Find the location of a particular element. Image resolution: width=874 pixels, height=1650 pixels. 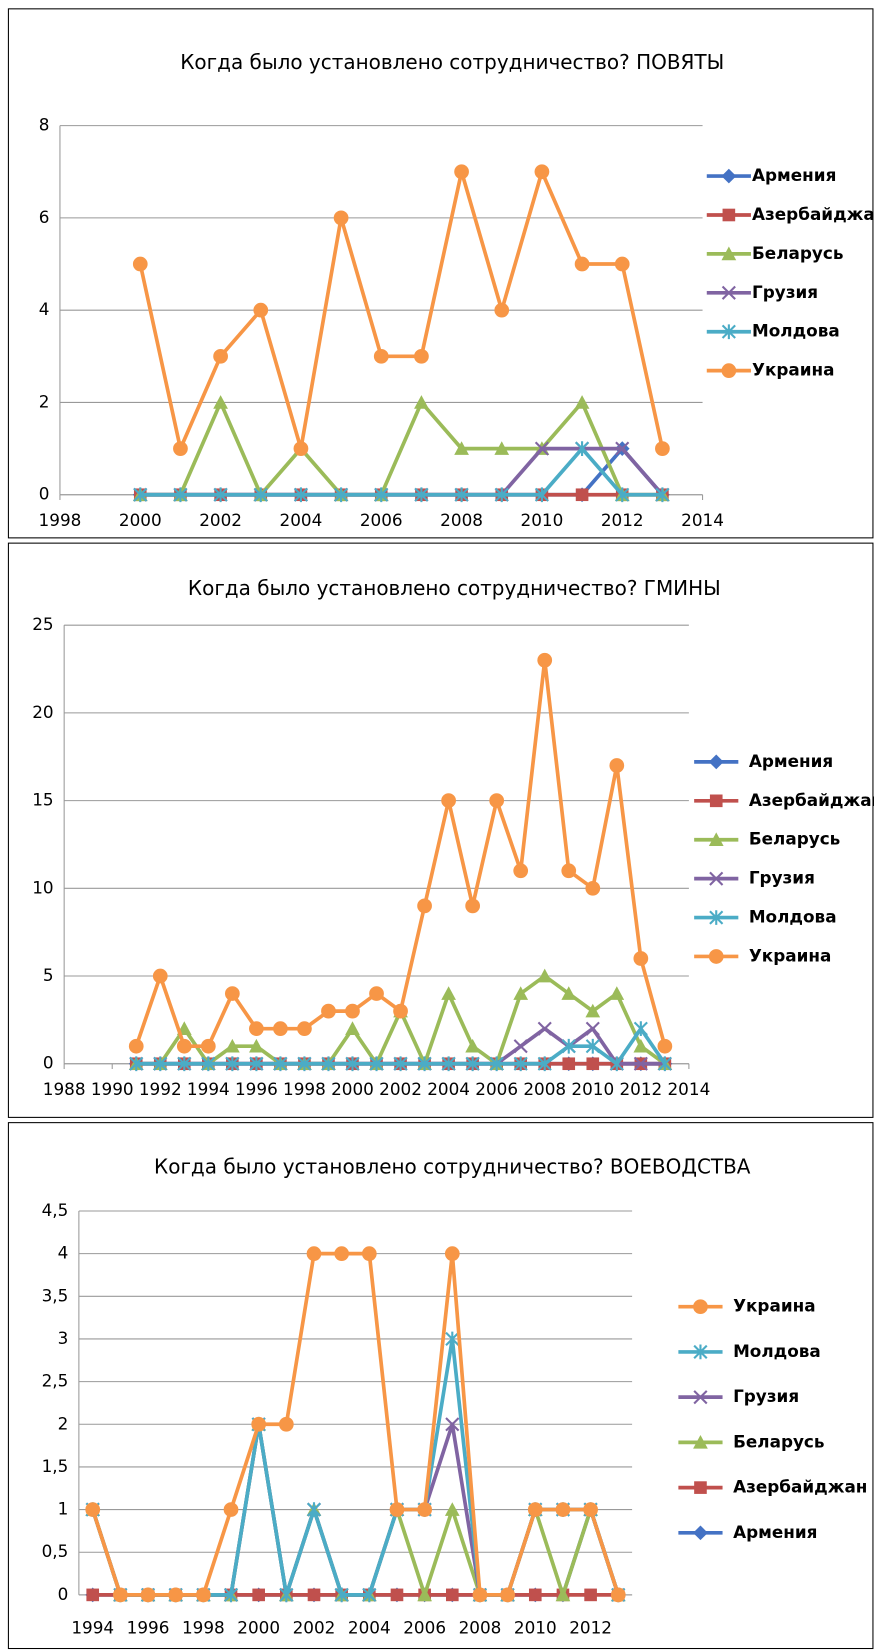

y-tick-label: 3 is located at coordinates (63, 1338).